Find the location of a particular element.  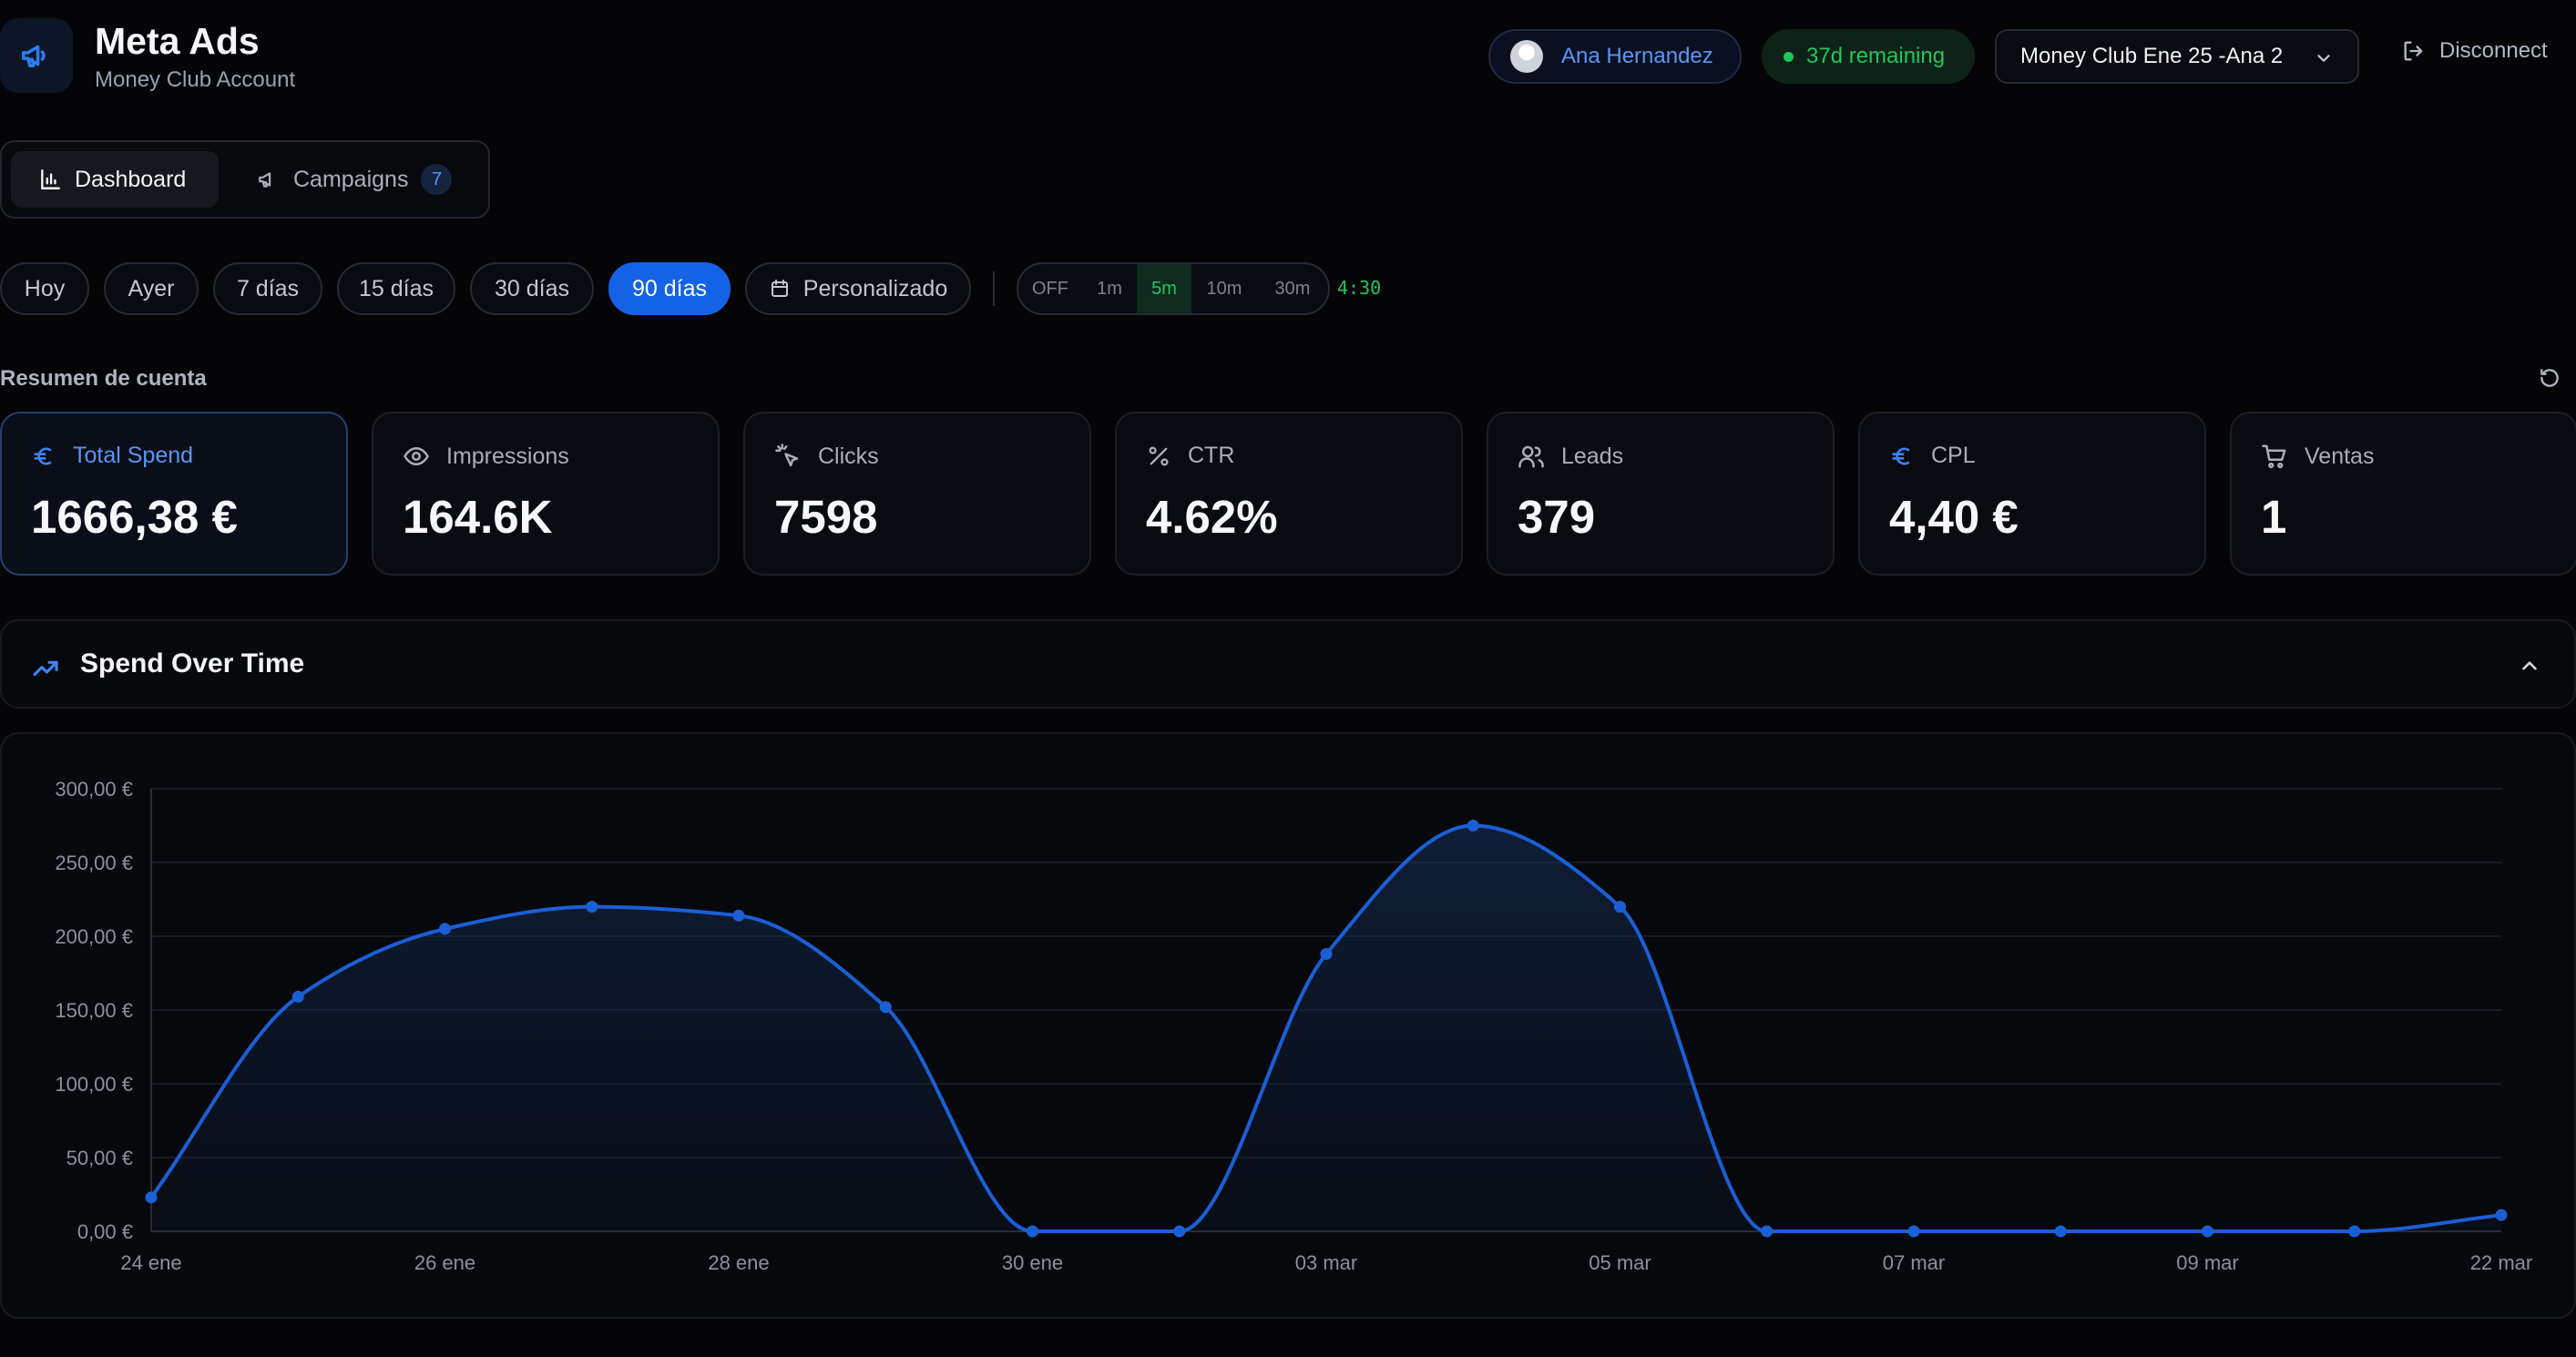

account-select-value: Money Club Ene 25 -Ana 2 is located at coordinates (2152, 56).